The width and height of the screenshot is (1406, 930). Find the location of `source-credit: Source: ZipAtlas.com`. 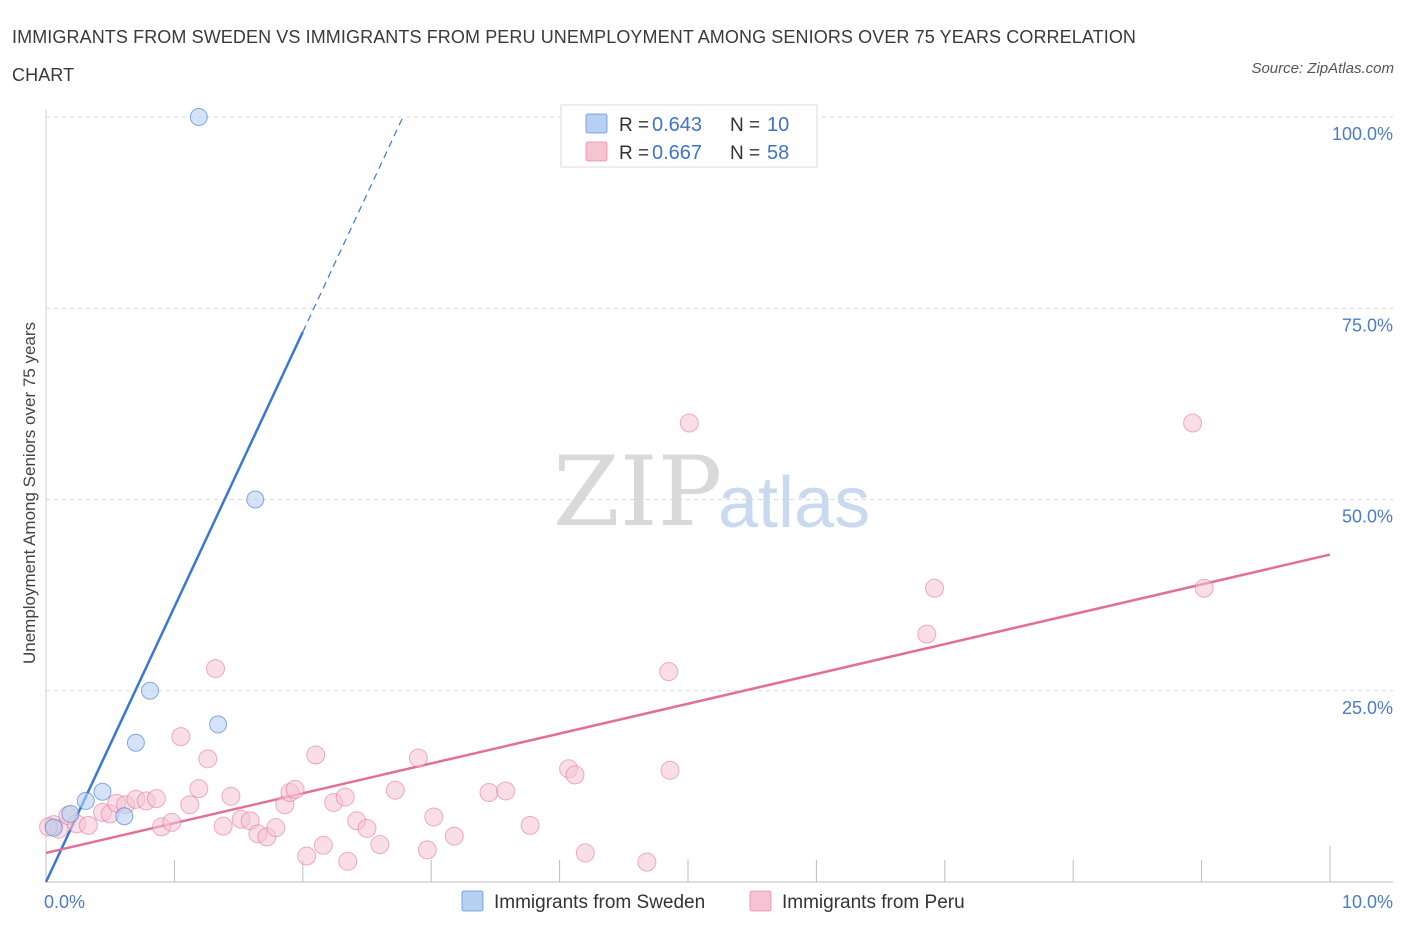

source-credit: Source: ZipAtlas.com is located at coordinates (1322, 68).